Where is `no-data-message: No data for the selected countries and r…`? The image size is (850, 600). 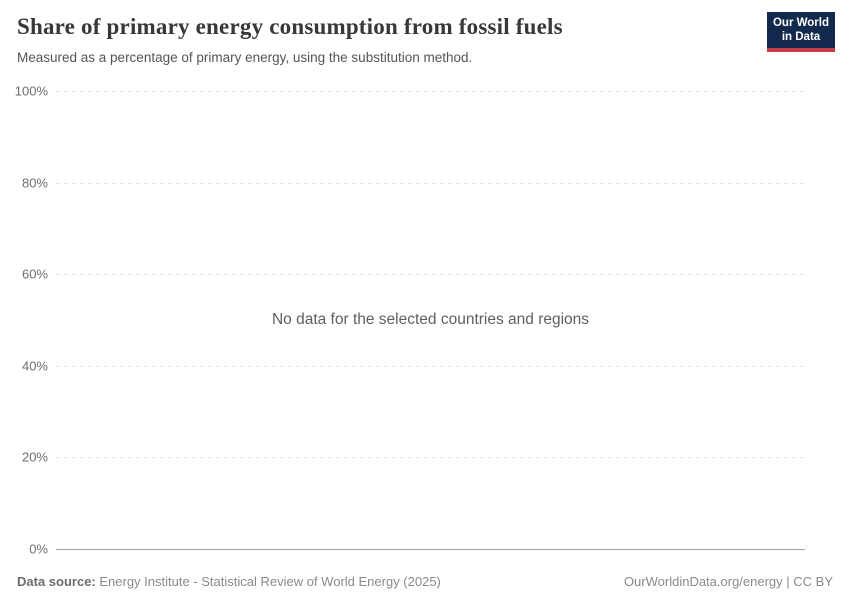
no-data-message: No data for the selected countries and r… is located at coordinates (430, 319).